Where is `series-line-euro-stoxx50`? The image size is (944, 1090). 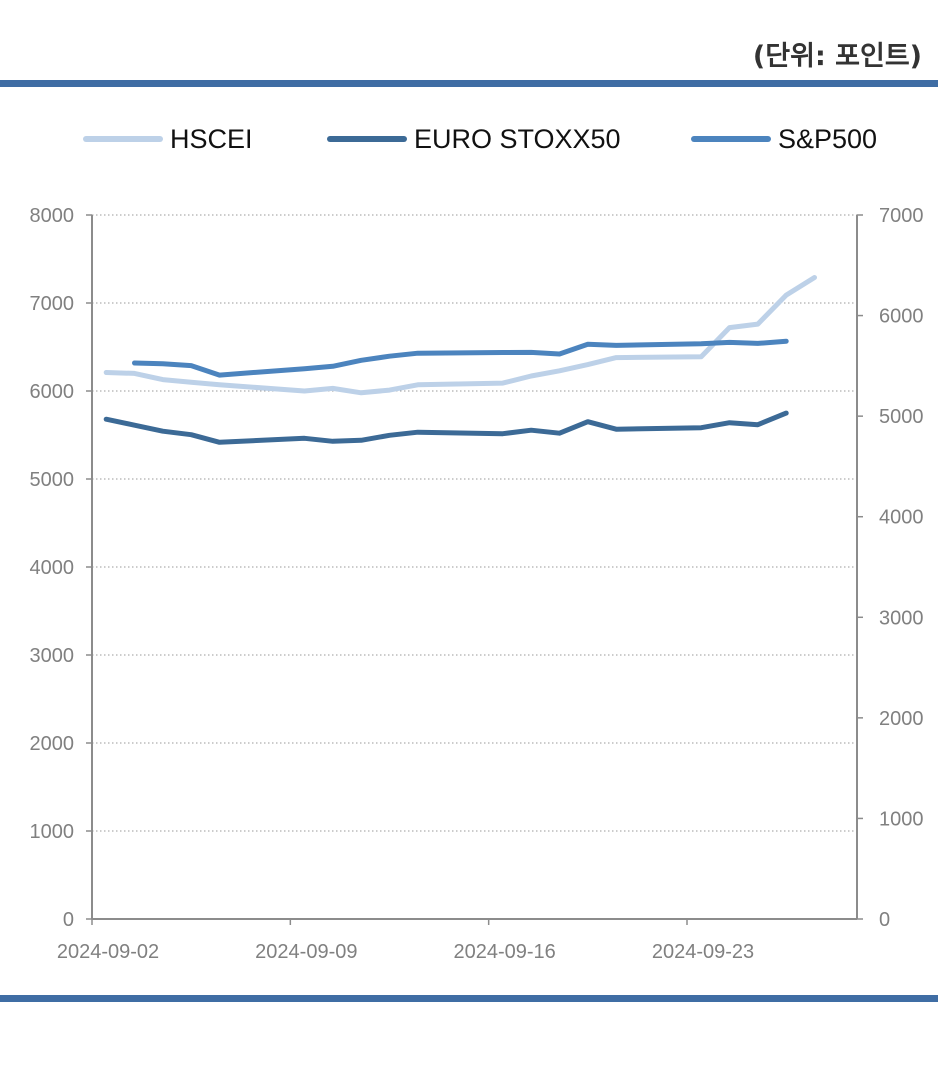 series-line-euro-stoxx50 is located at coordinates (446, 427).